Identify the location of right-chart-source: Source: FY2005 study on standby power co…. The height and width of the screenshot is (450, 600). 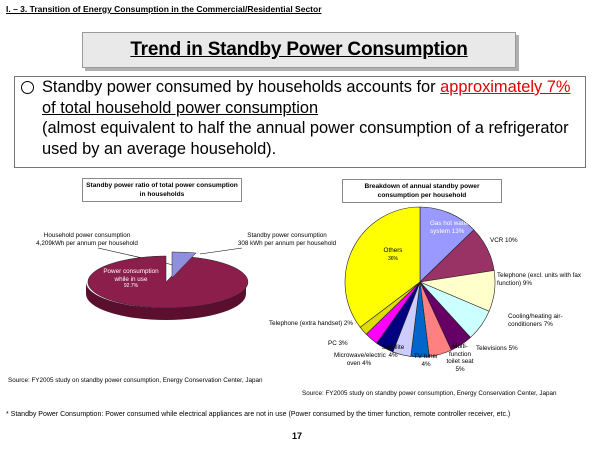
(429, 393).